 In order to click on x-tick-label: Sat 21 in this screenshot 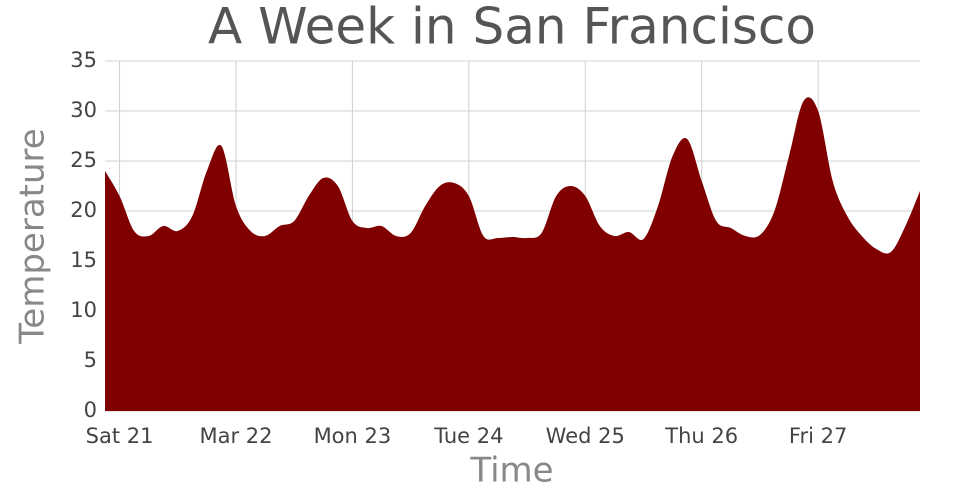, I will do `click(120, 436)`.